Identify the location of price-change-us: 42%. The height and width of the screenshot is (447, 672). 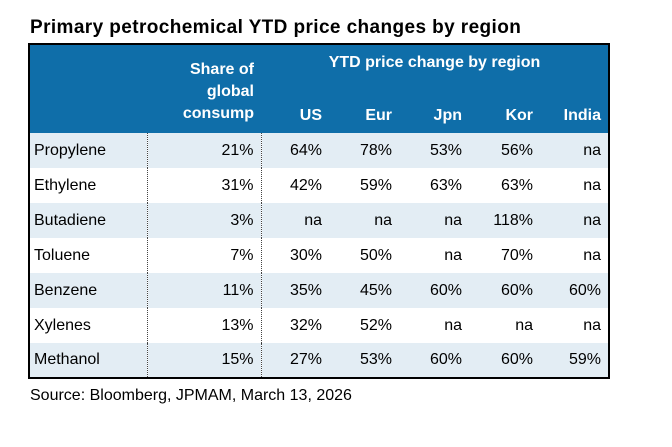
(295, 185).